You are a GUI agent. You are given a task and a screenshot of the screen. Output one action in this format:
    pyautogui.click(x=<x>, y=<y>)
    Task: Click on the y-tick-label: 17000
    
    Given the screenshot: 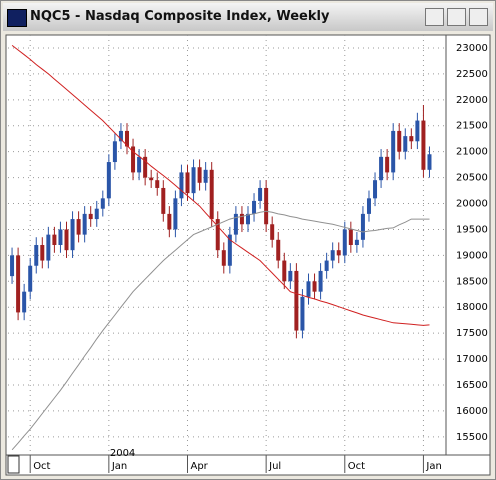 What is the action you would take?
    pyautogui.click(x=472, y=359)
    